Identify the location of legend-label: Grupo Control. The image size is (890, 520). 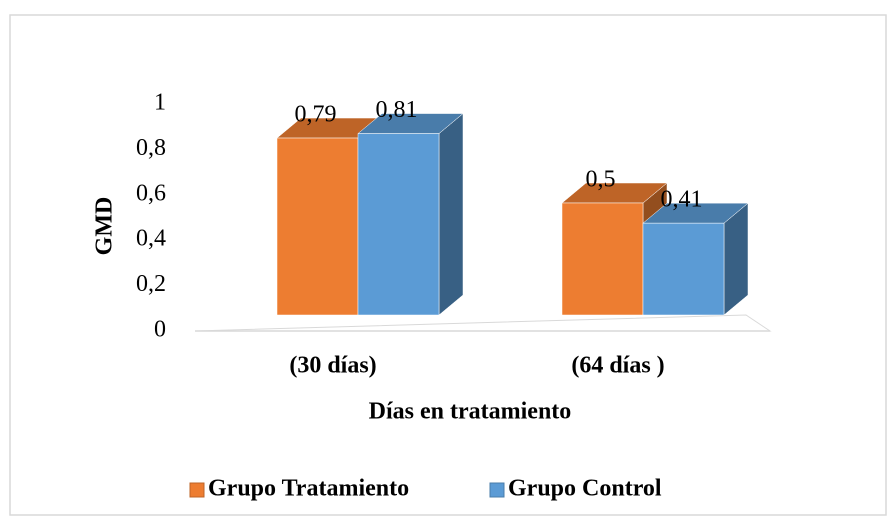
(585, 489).